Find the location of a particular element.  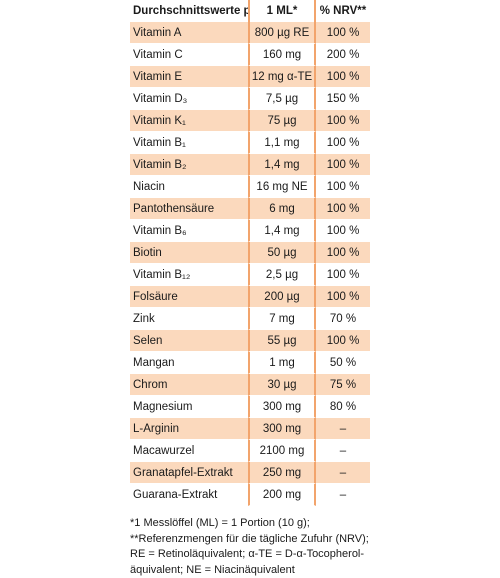

nutrient-amount: 1,1 mg is located at coordinates (282, 143).